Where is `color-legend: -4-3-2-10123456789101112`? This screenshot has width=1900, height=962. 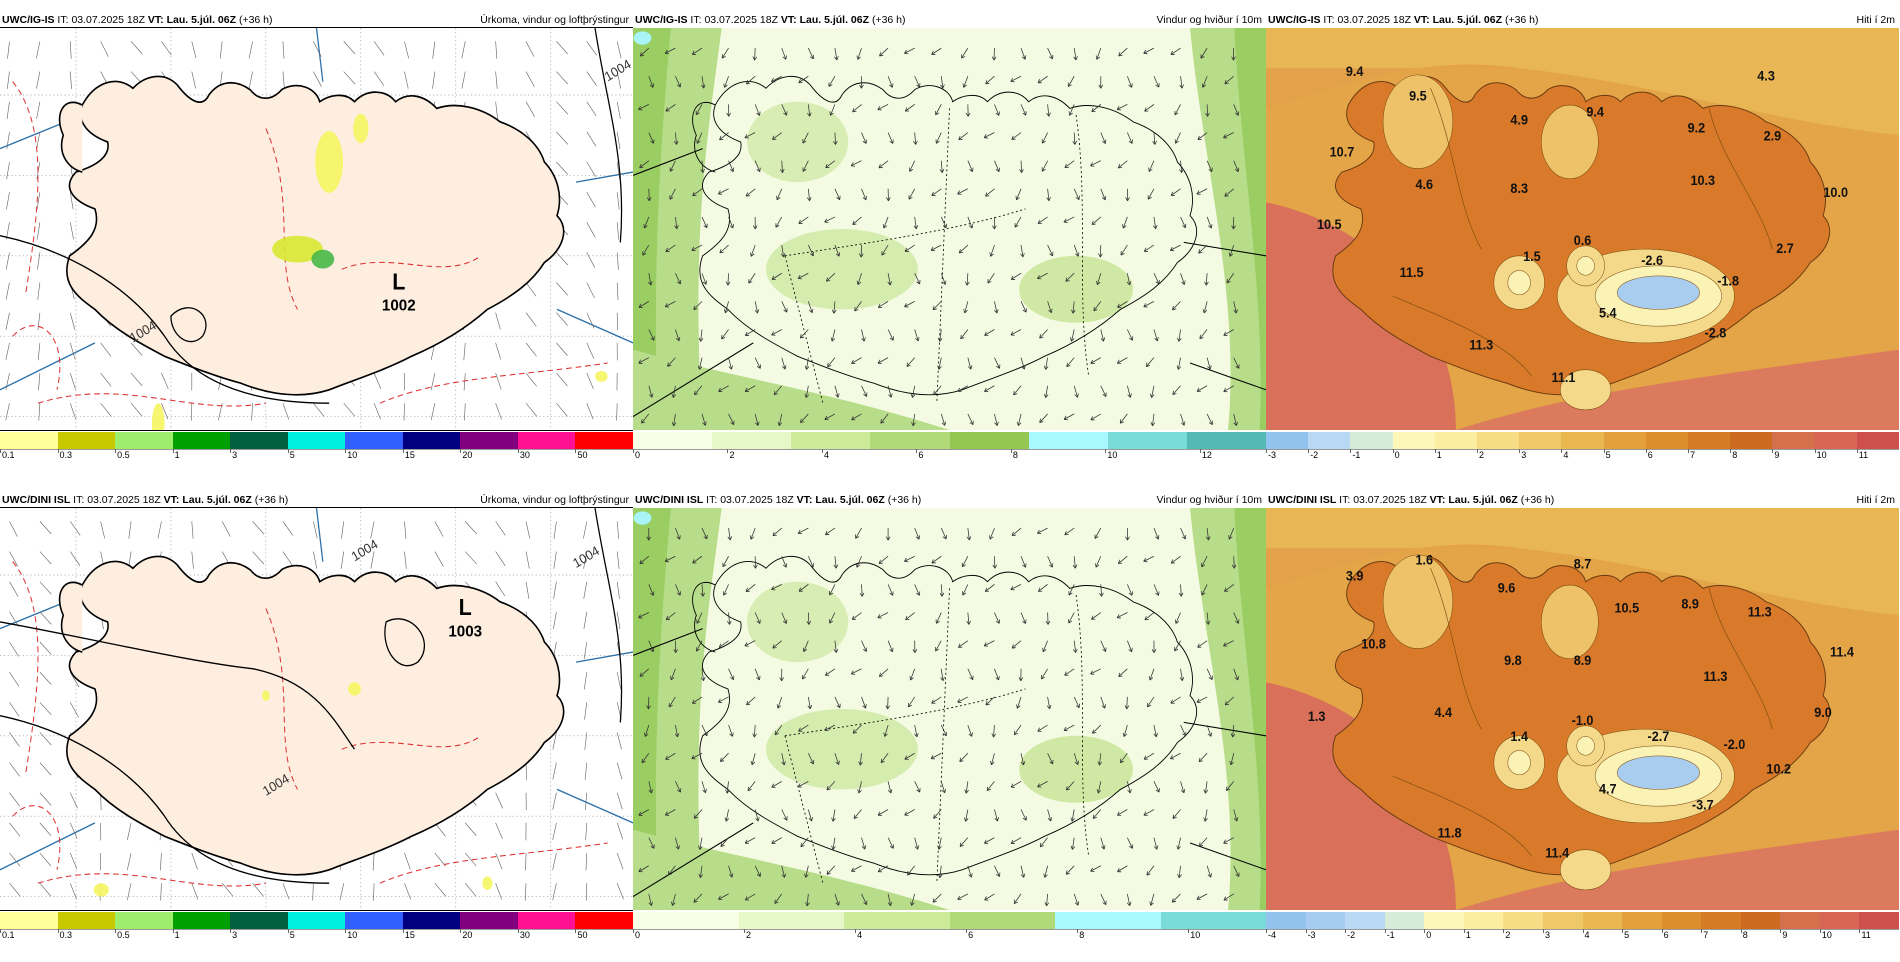
color-legend: -4-3-2-10123456789101112 is located at coordinates (1582, 929).